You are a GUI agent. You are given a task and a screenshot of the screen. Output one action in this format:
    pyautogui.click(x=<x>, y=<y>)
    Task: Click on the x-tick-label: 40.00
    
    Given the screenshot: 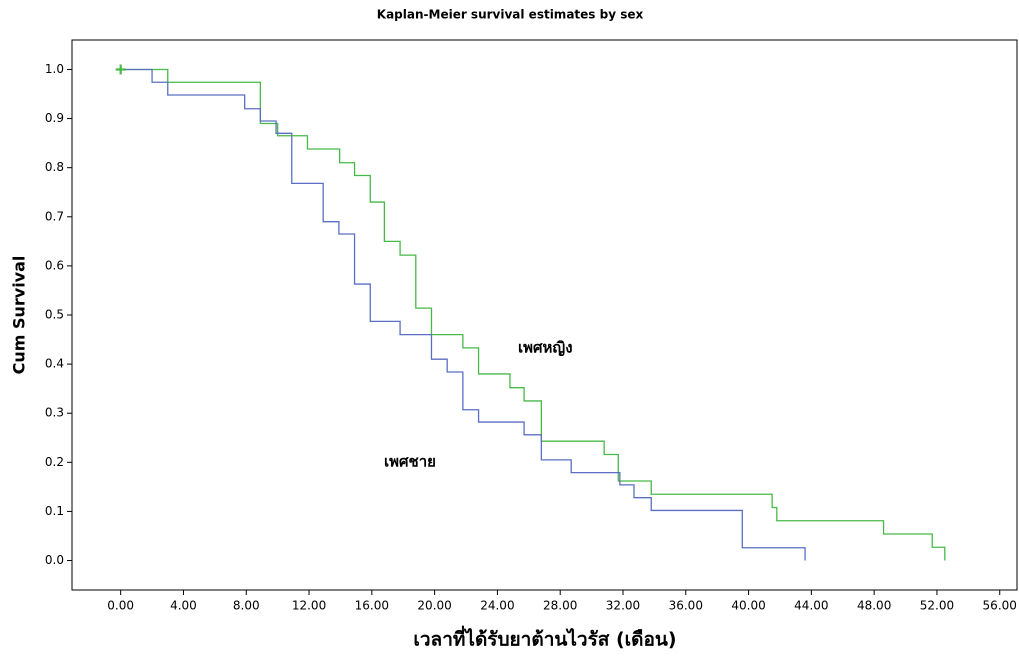 What is the action you would take?
    pyautogui.click(x=748, y=606)
    